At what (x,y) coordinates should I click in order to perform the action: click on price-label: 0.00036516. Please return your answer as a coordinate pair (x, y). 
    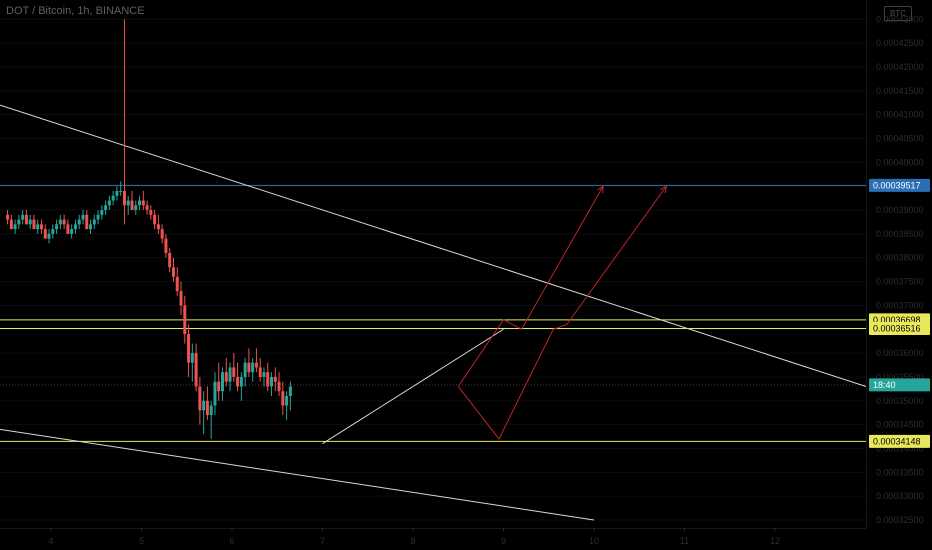
    Looking at the image, I should click on (899, 328).